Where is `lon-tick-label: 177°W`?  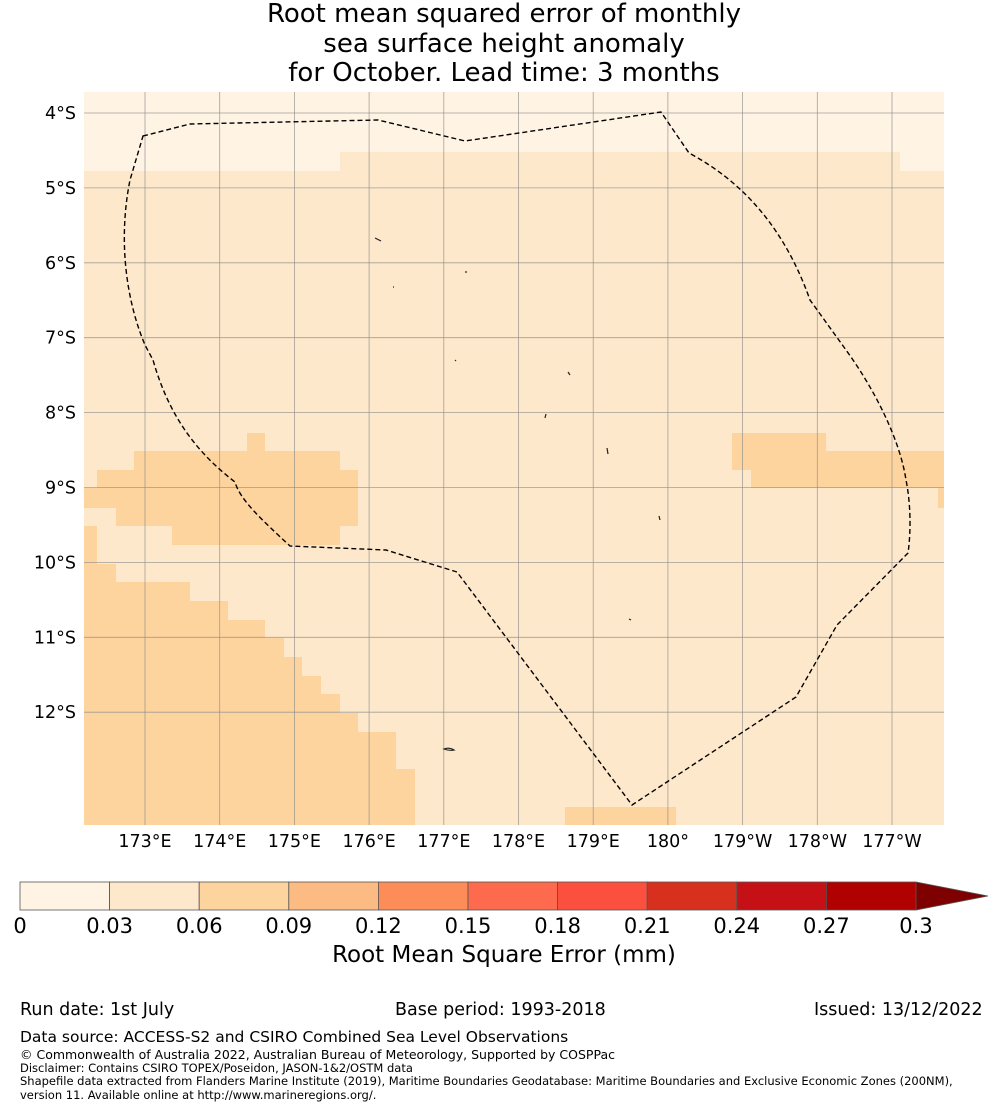 lon-tick-label: 177°W is located at coordinates (891, 842).